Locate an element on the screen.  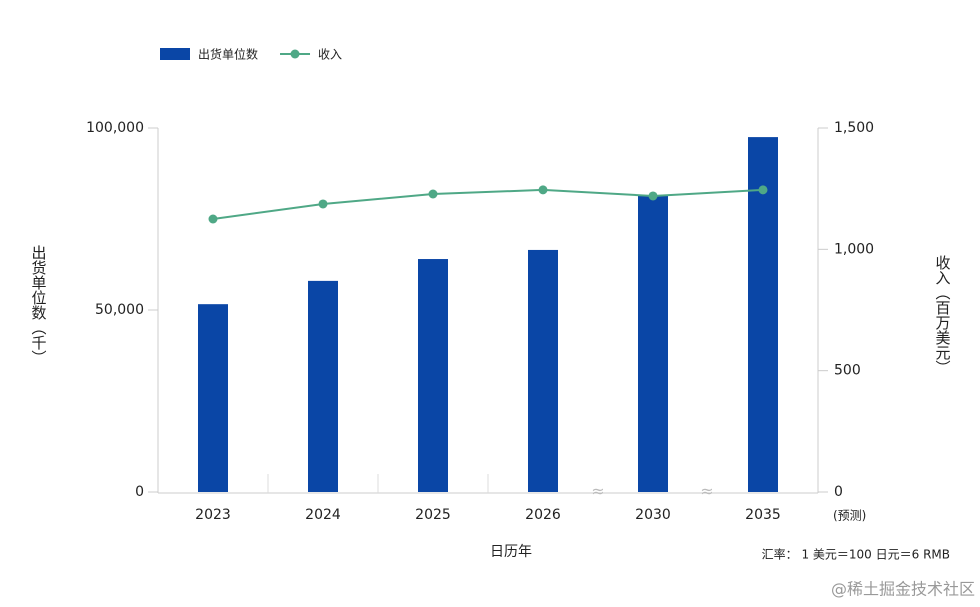
y-tick-label: 100,000 is located at coordinates (115, 128).